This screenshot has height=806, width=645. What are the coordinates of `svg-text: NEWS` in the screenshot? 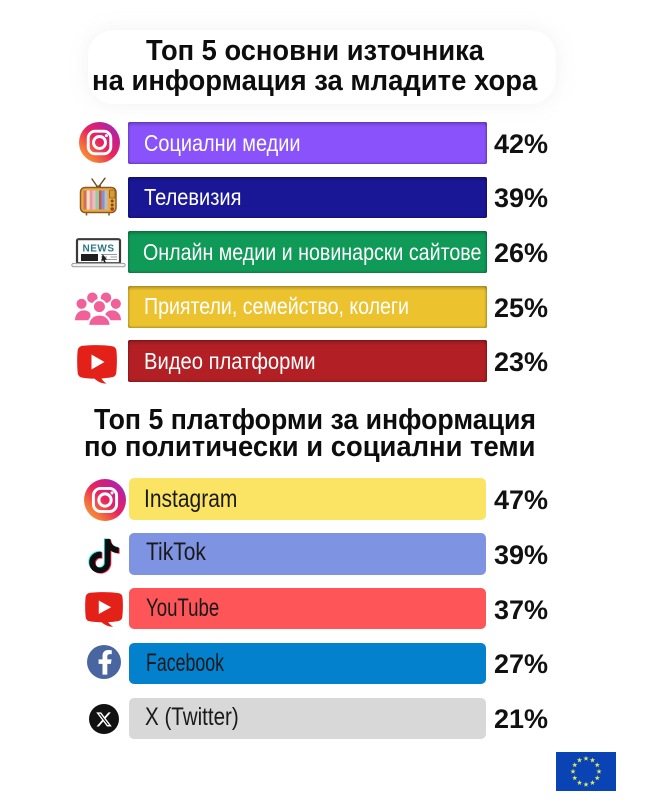 It's located at (99, 249).